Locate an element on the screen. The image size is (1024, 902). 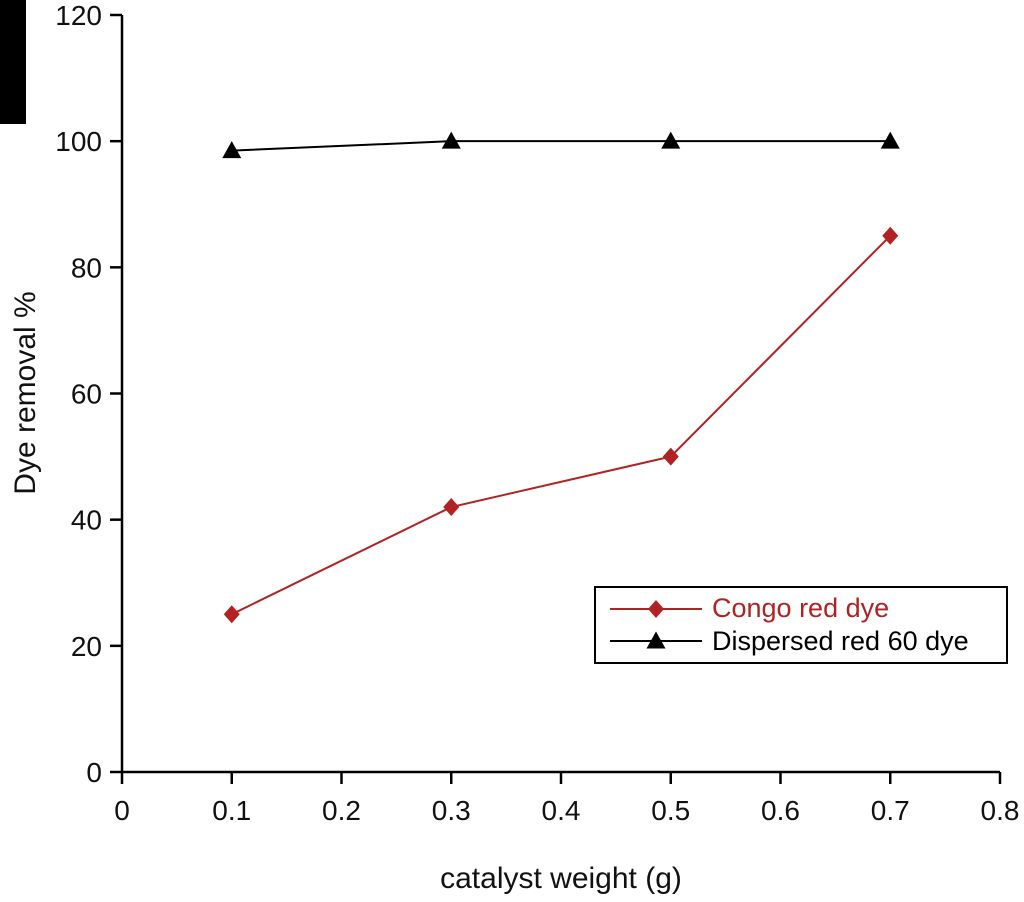
x-tick-label: 0.1 is located at coordinates (231, 810).